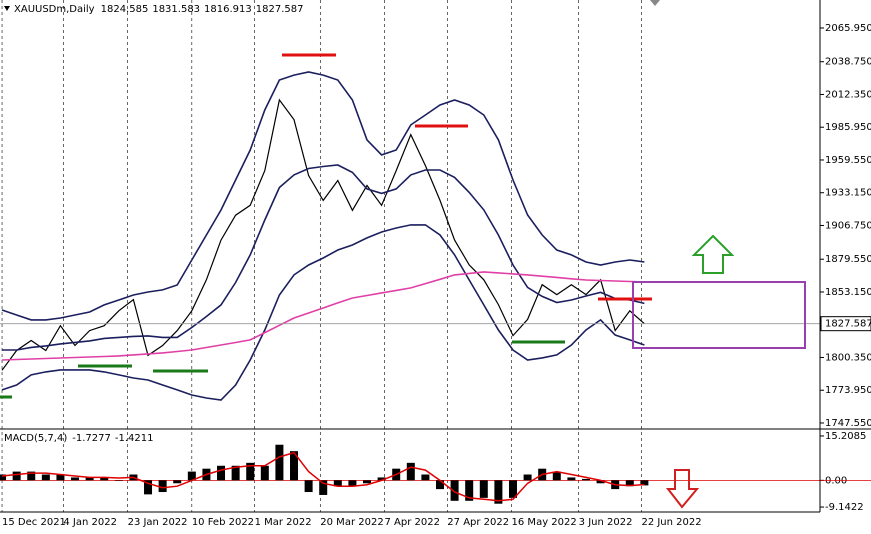  What do you see at coordinates (713, 254) in the screenshot?
I see `up-arrow` at bounding box center [713, 254].